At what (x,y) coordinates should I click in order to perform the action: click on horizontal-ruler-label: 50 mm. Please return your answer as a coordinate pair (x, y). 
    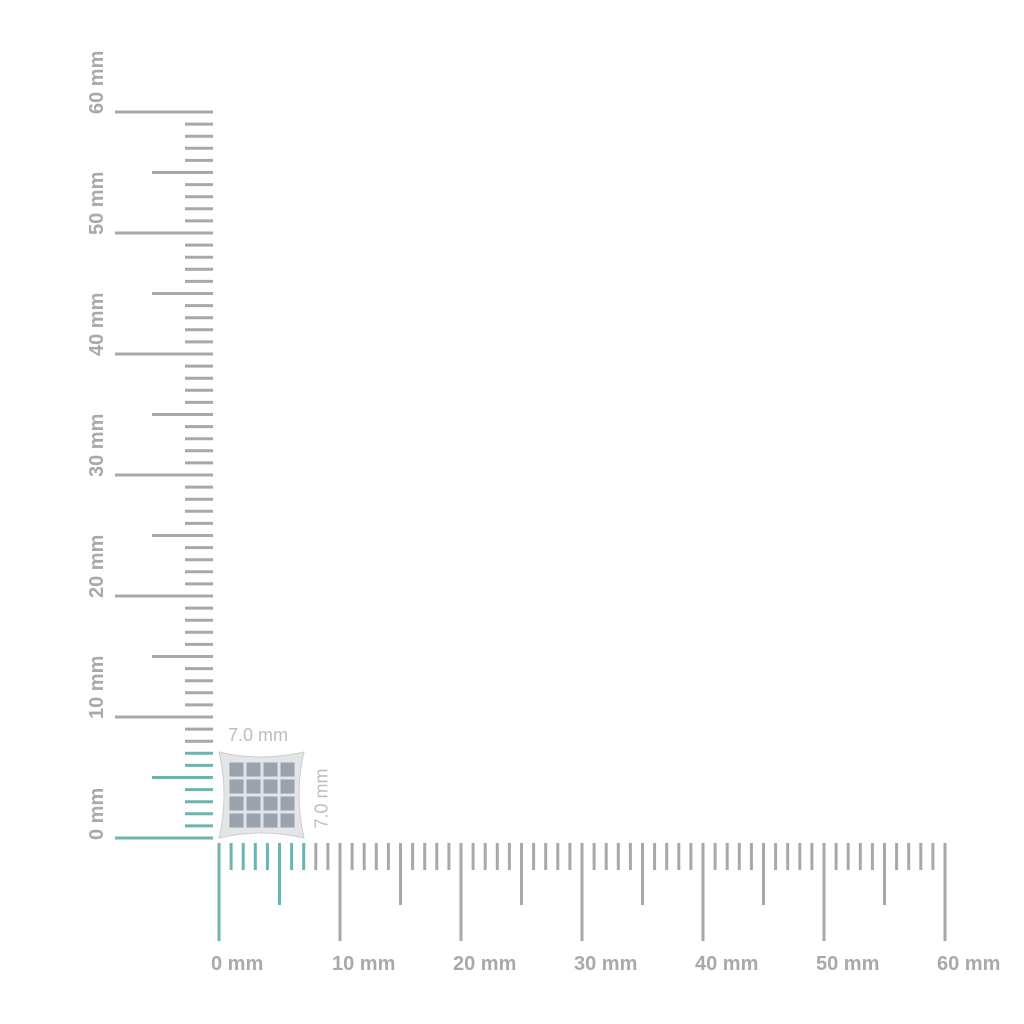
    Looking at the image, I should click on (848, 964).